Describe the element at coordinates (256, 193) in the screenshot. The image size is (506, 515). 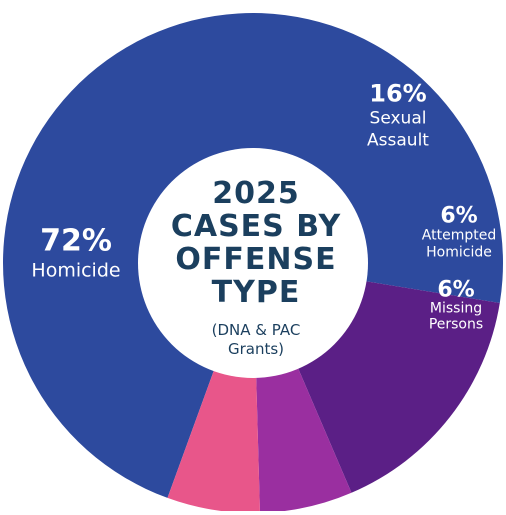
I see `center-title-line-1: 2025` at that location.